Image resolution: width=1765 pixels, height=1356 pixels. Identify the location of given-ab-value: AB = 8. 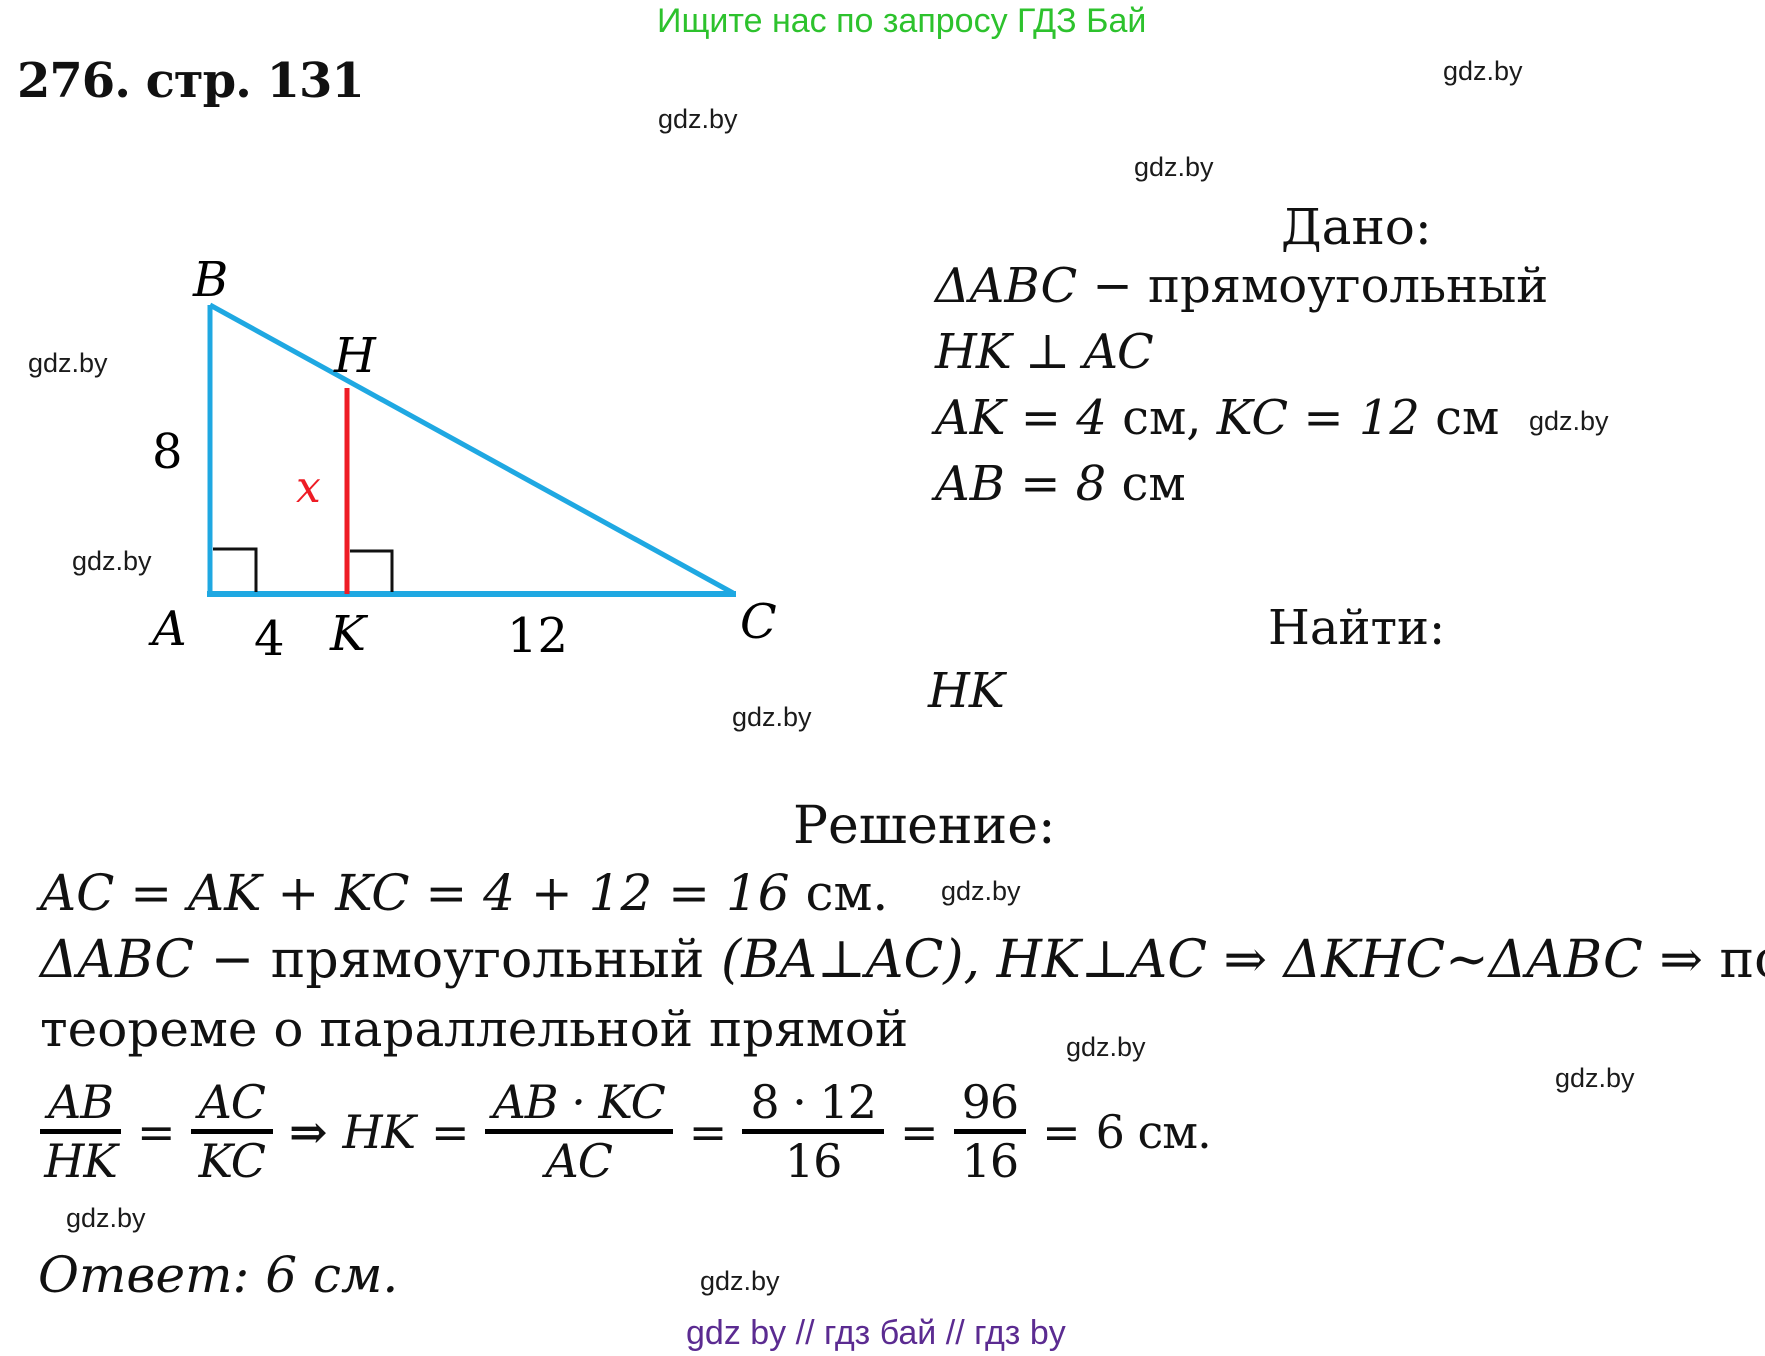
(1028, 484).